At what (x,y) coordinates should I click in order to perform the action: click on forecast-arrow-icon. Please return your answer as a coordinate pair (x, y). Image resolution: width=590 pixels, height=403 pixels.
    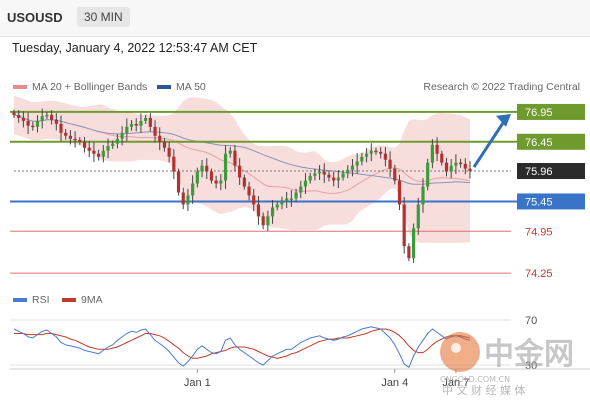
    Looking at the image, I should click on (489, 143).